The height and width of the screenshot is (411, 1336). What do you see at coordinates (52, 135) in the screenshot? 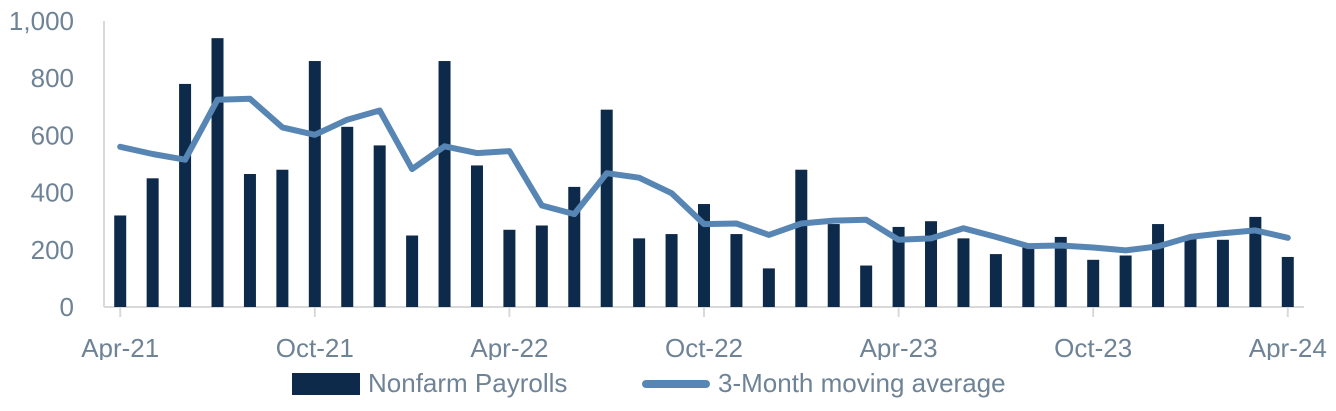
I see `y-tick-label: 600` at bounding box center [52, 135].